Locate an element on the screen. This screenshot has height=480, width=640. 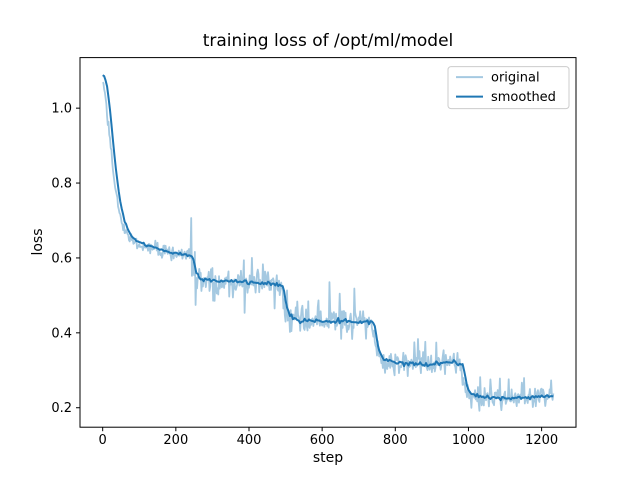
y-axis-label: loss is located at coordinates (38, 242).